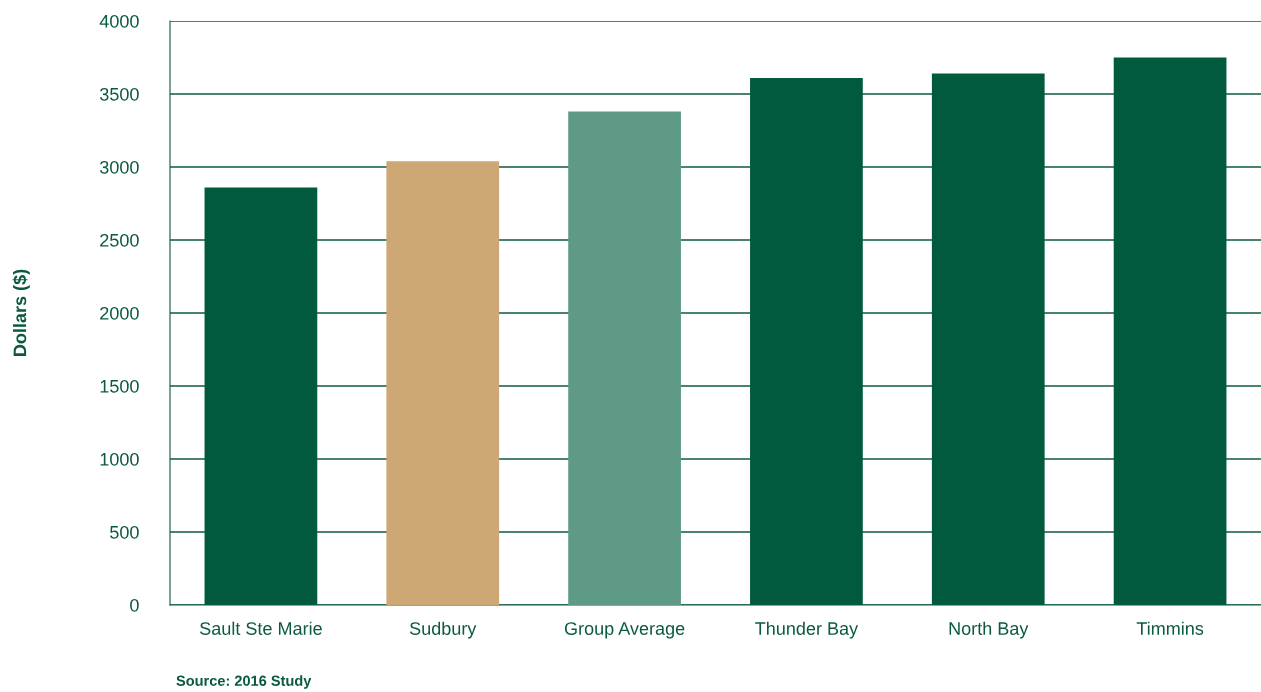 This screenshot has height=692, width=1261. What do you see at coordinates (244, 682) in the screenshot?
I see `source-note: Source: 2016 Study` at bounding box center [244, 682].